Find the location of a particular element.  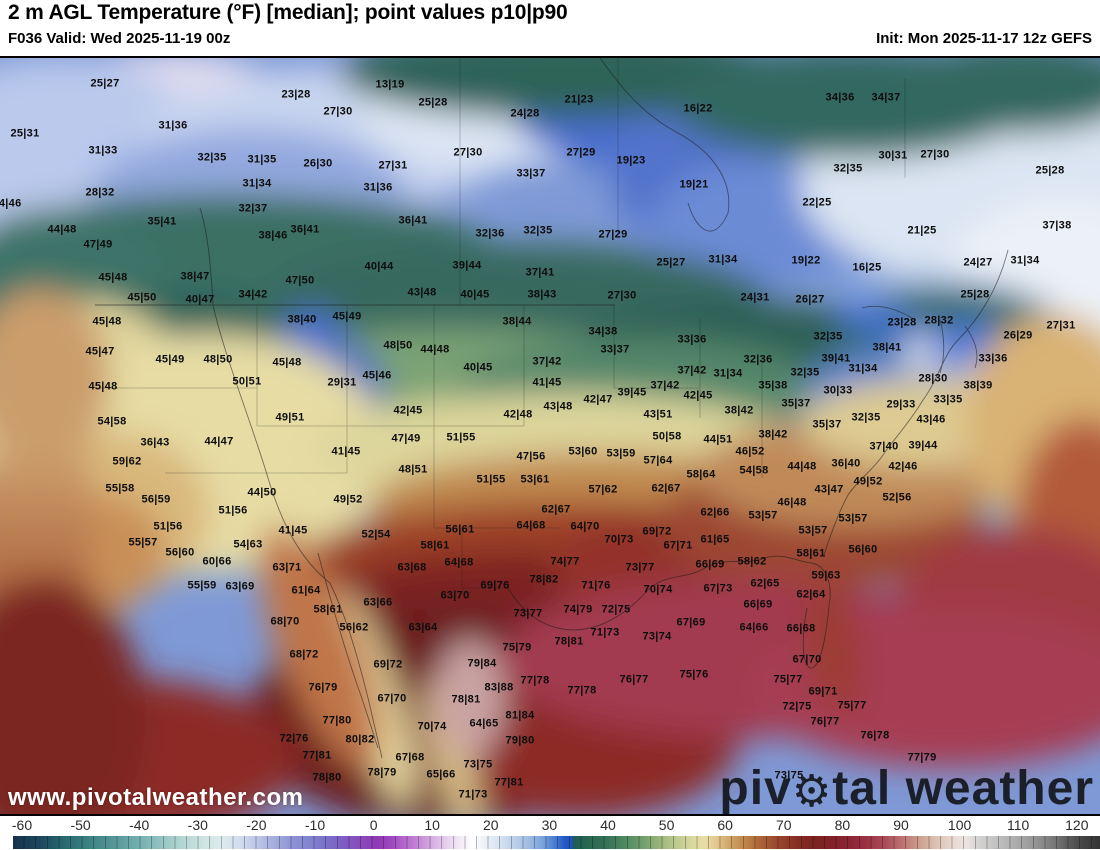

colorbar-tick-label: -20 is located at coordinates (256, 825).